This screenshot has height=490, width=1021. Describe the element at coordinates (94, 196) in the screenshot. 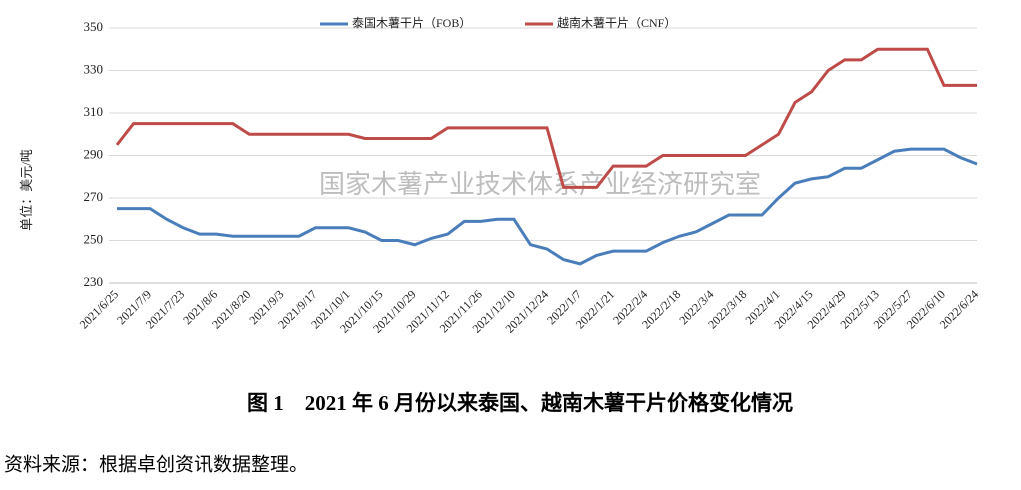

I see `y-tick-label: 270` at that location.